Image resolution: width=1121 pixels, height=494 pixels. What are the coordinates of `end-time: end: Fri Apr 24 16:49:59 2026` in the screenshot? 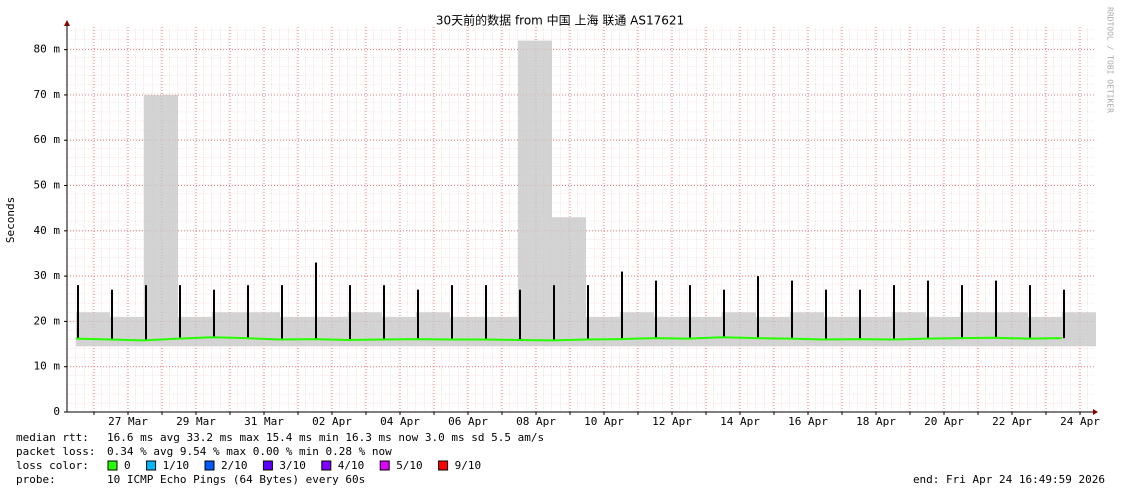 It's located at (1009, 479).